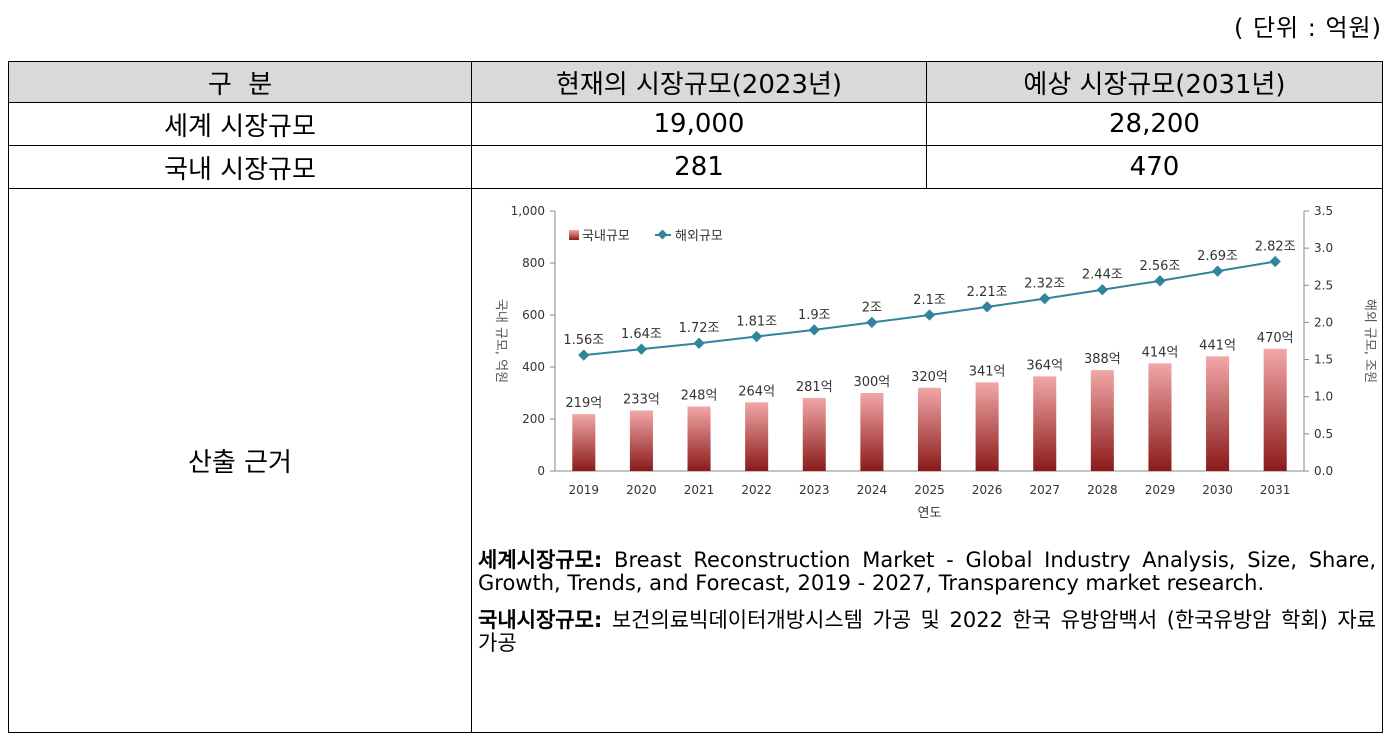  What do you see at coordinates (1275, 247) in the screenshot?
I see `line-data-label: 2.82조` at bounding box center [1275, 247].